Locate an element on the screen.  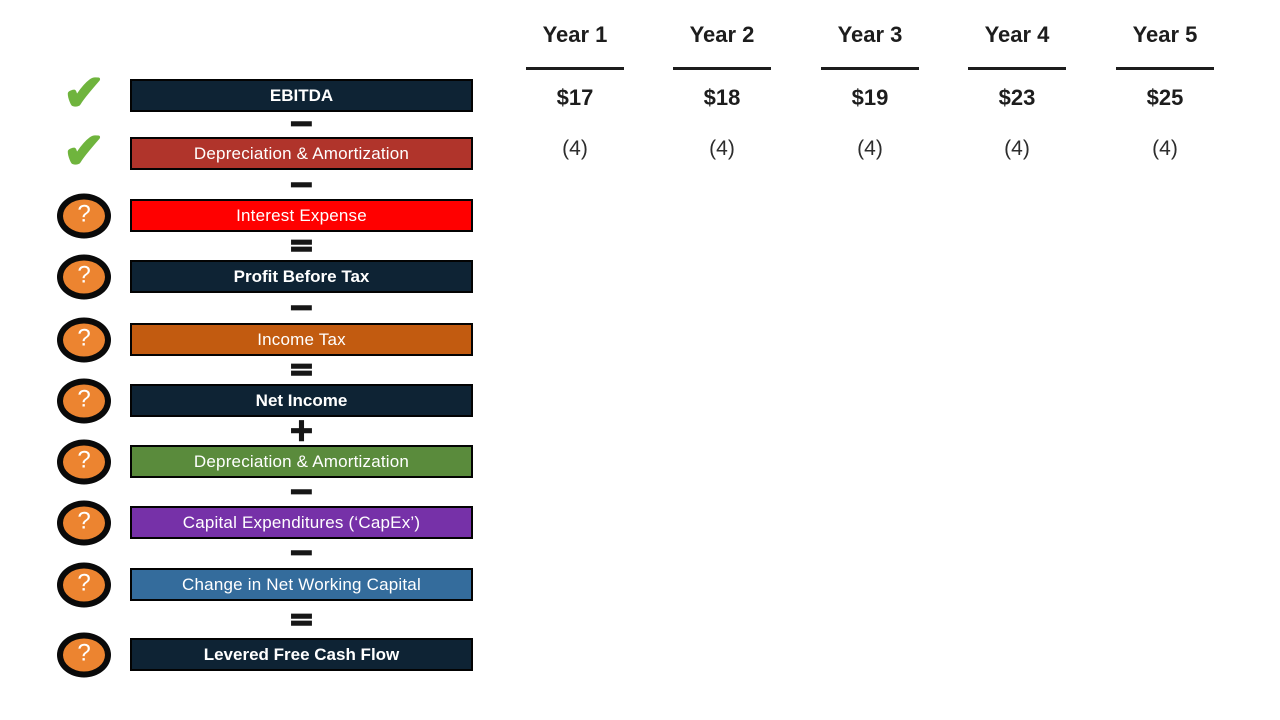
row-label: Net Income is located at coordinates (301, 400).